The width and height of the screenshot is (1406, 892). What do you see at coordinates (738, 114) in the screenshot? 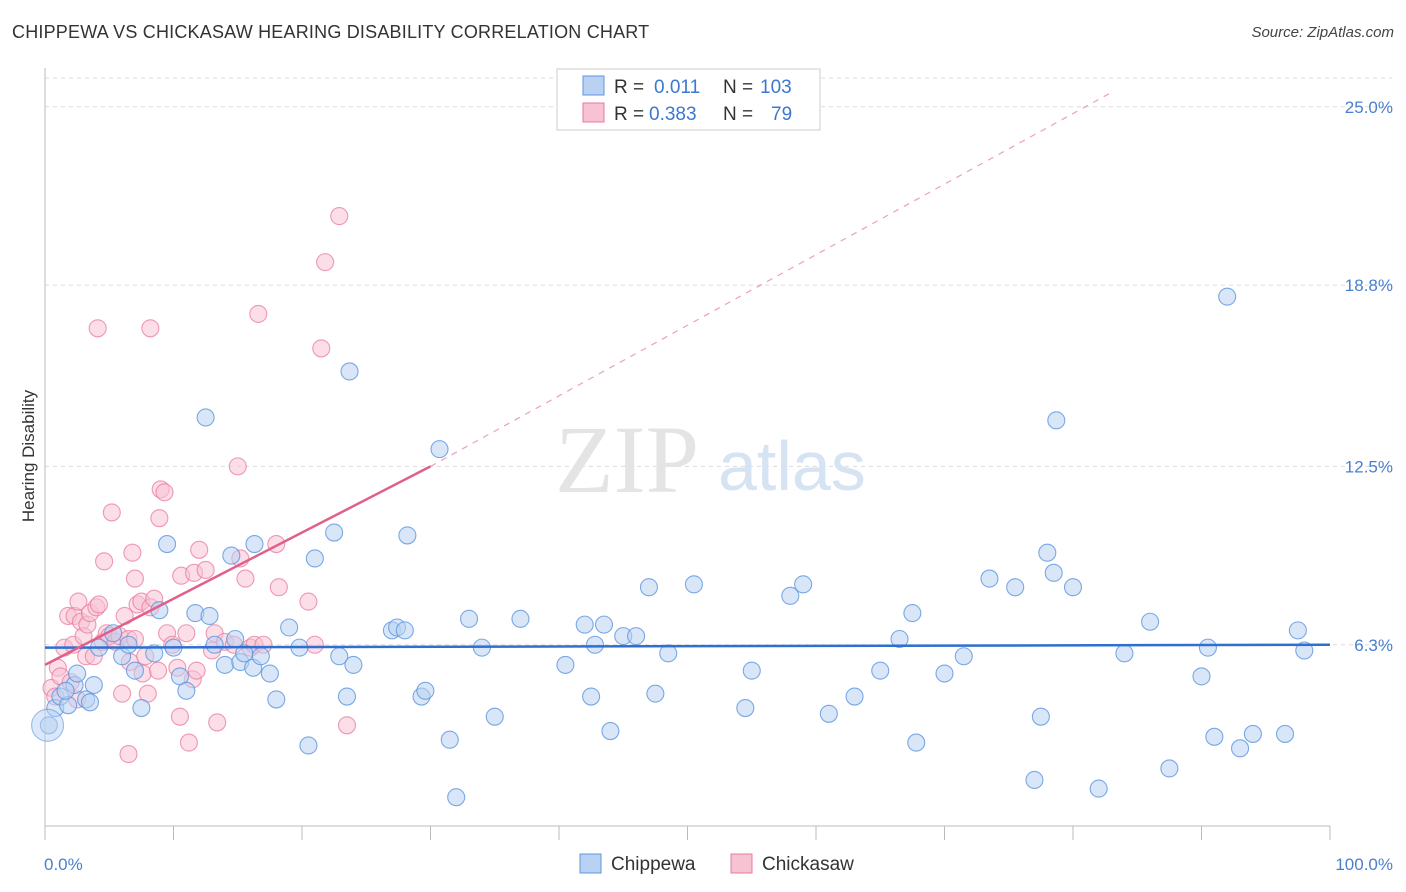
I see `legend-n-label-2: N =` at bounding box center [738, 114].